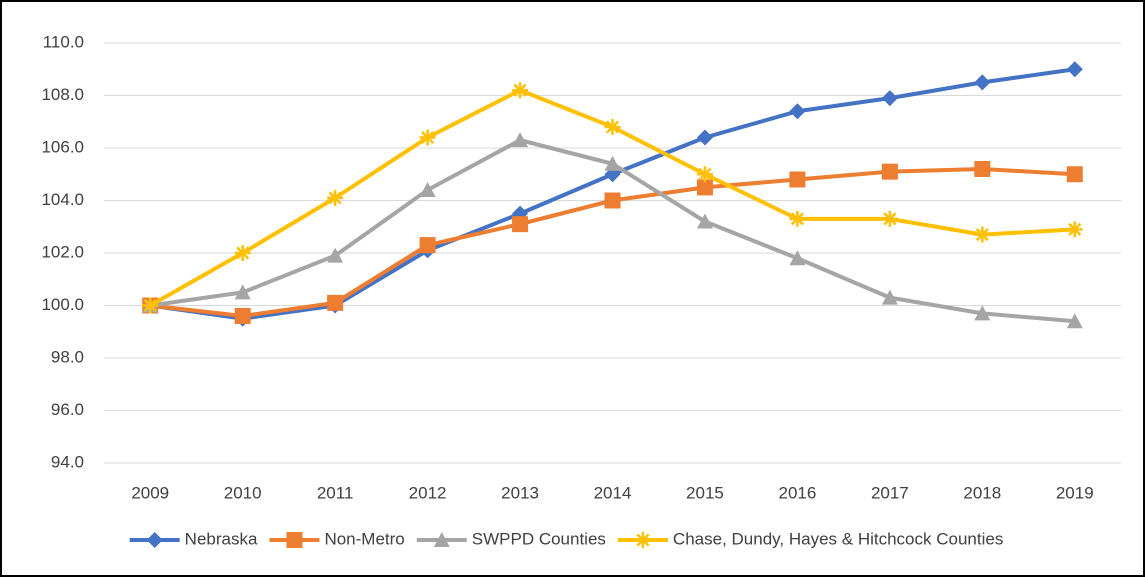 This screenshot has height=577, width=1145. What do you see at coordinates (335, 492) in the screenshot?
I see `x-tick-label: 2011` at bounding box center [335, 492].